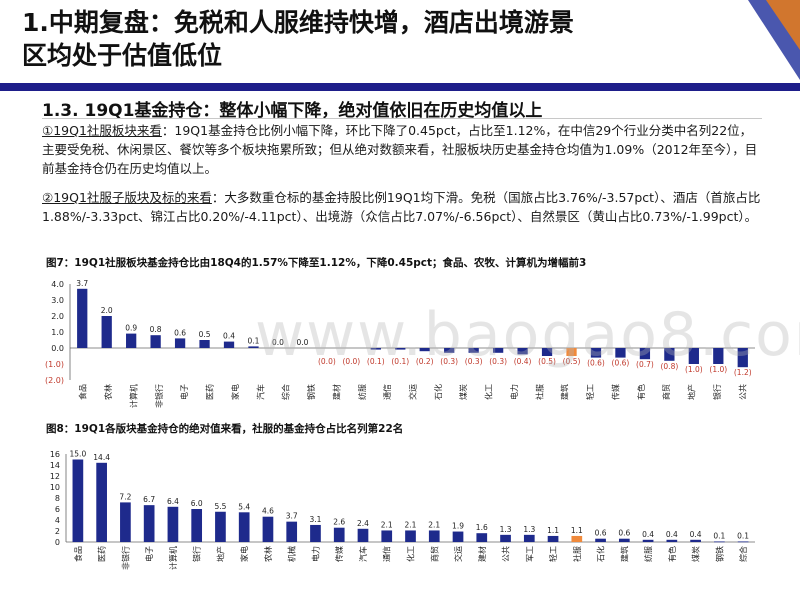  Describe the element at coordinates (298, 22) in the screenshot. I see `title-line-1: 1.中期复盘：免税和人服维持快增，酒店出境游景` at that location.